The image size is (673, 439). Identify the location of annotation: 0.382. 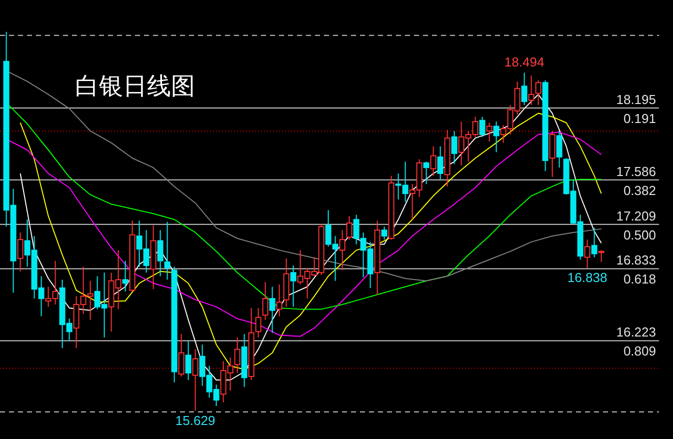
(639, 190).